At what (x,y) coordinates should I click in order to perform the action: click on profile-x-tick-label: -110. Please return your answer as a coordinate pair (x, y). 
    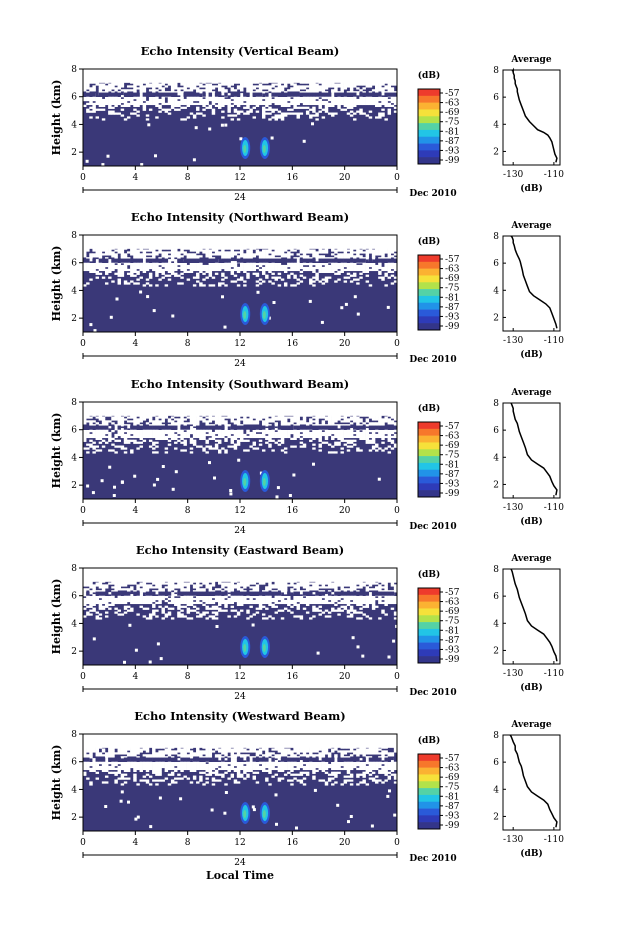
    Looking at the image, I should click on (554, 175).